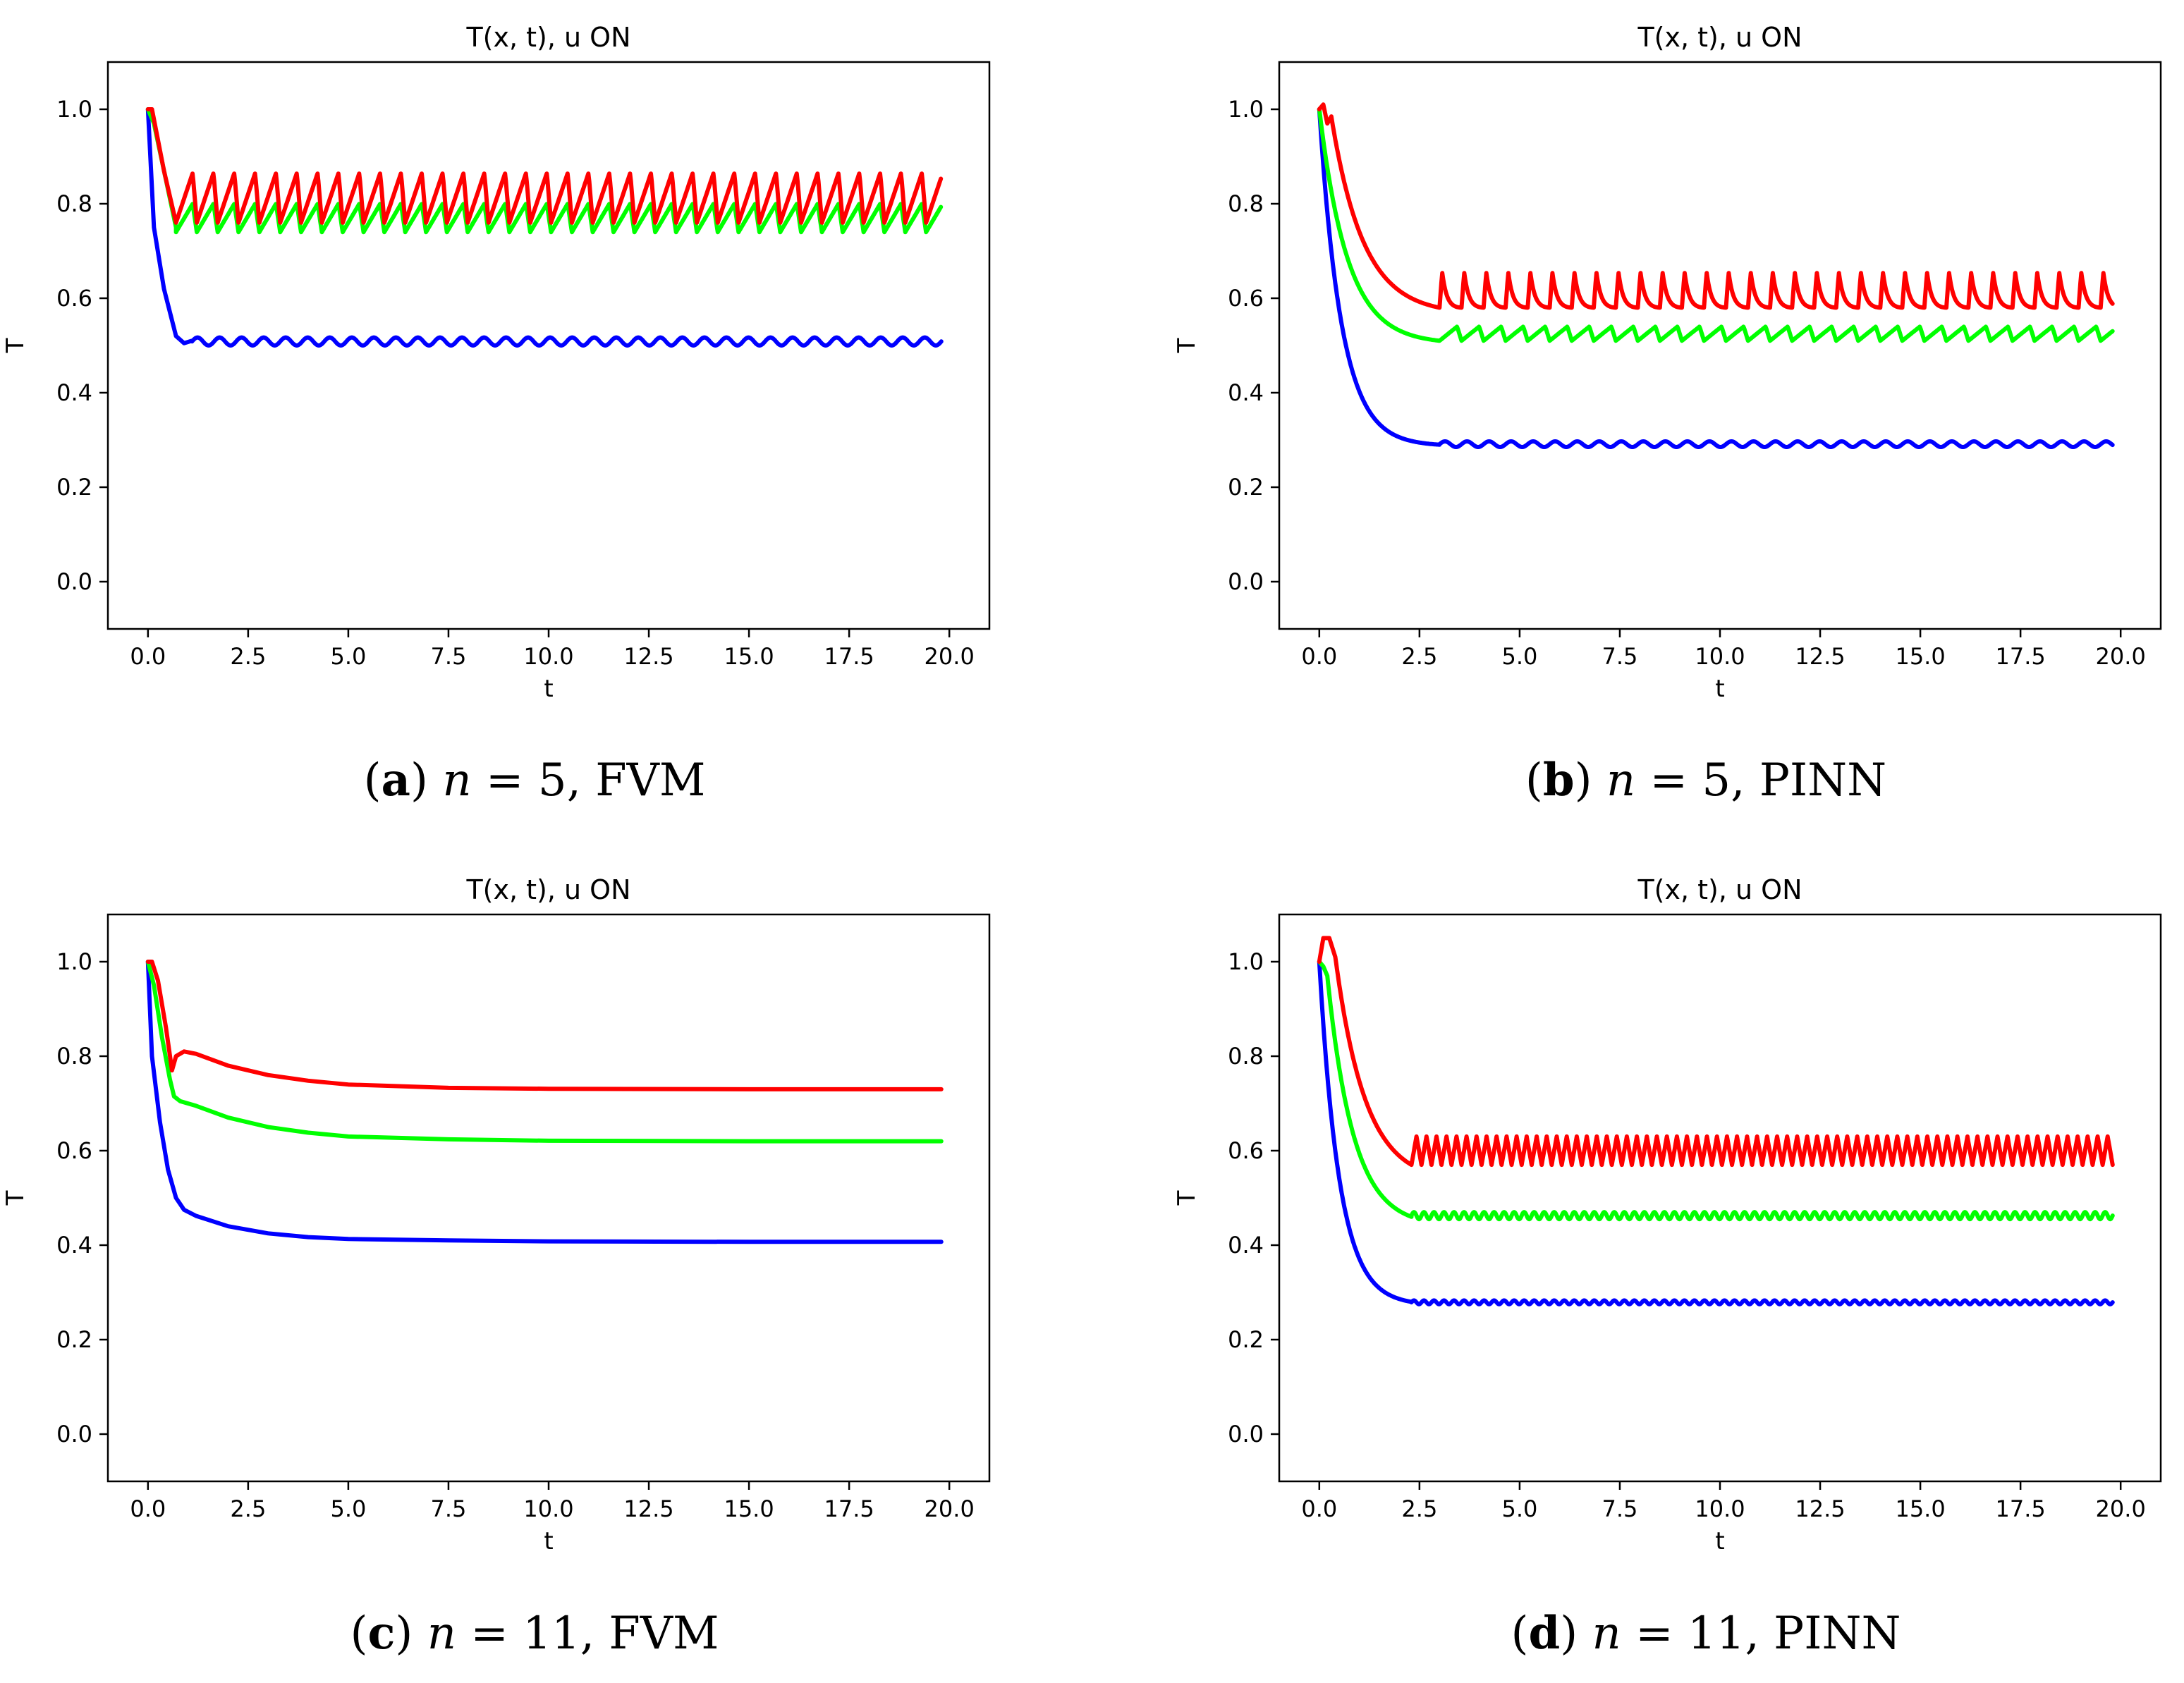 This screenshot has height=1683, width=2184. What do you see at coordinates (396, 780) in the screenshot?
I see `caption-letter: a` at bounding box center [396, 780].